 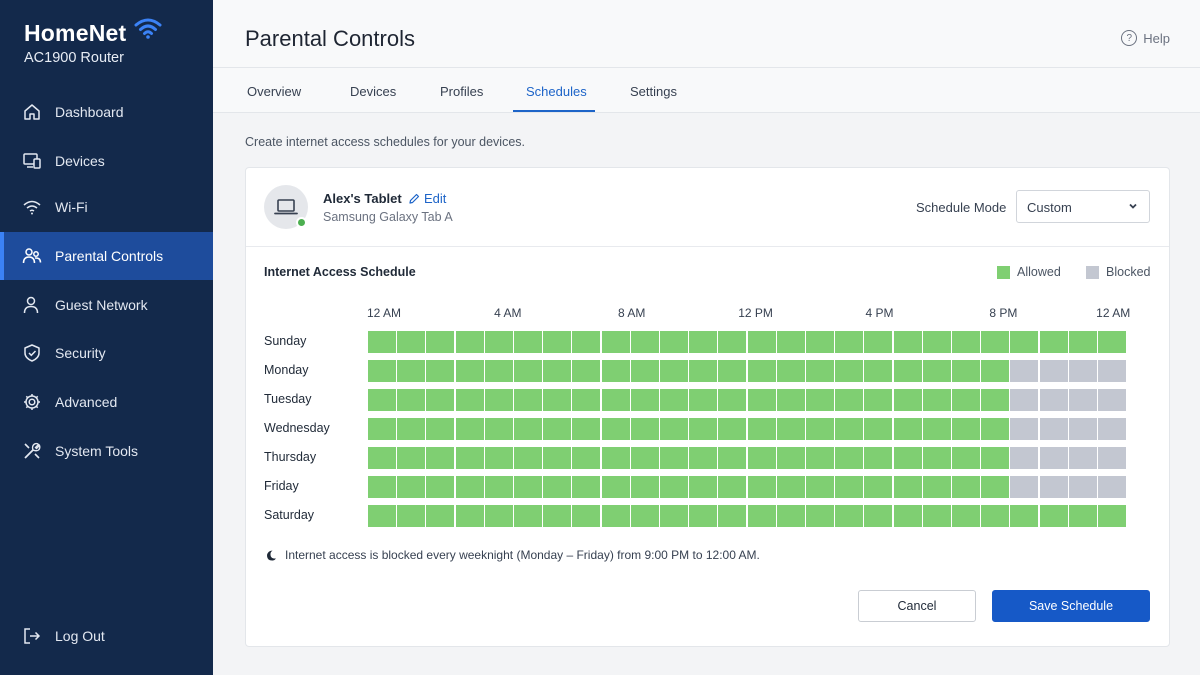 I want to click on cancel-button: Cancel, so click(x=917, y=606).